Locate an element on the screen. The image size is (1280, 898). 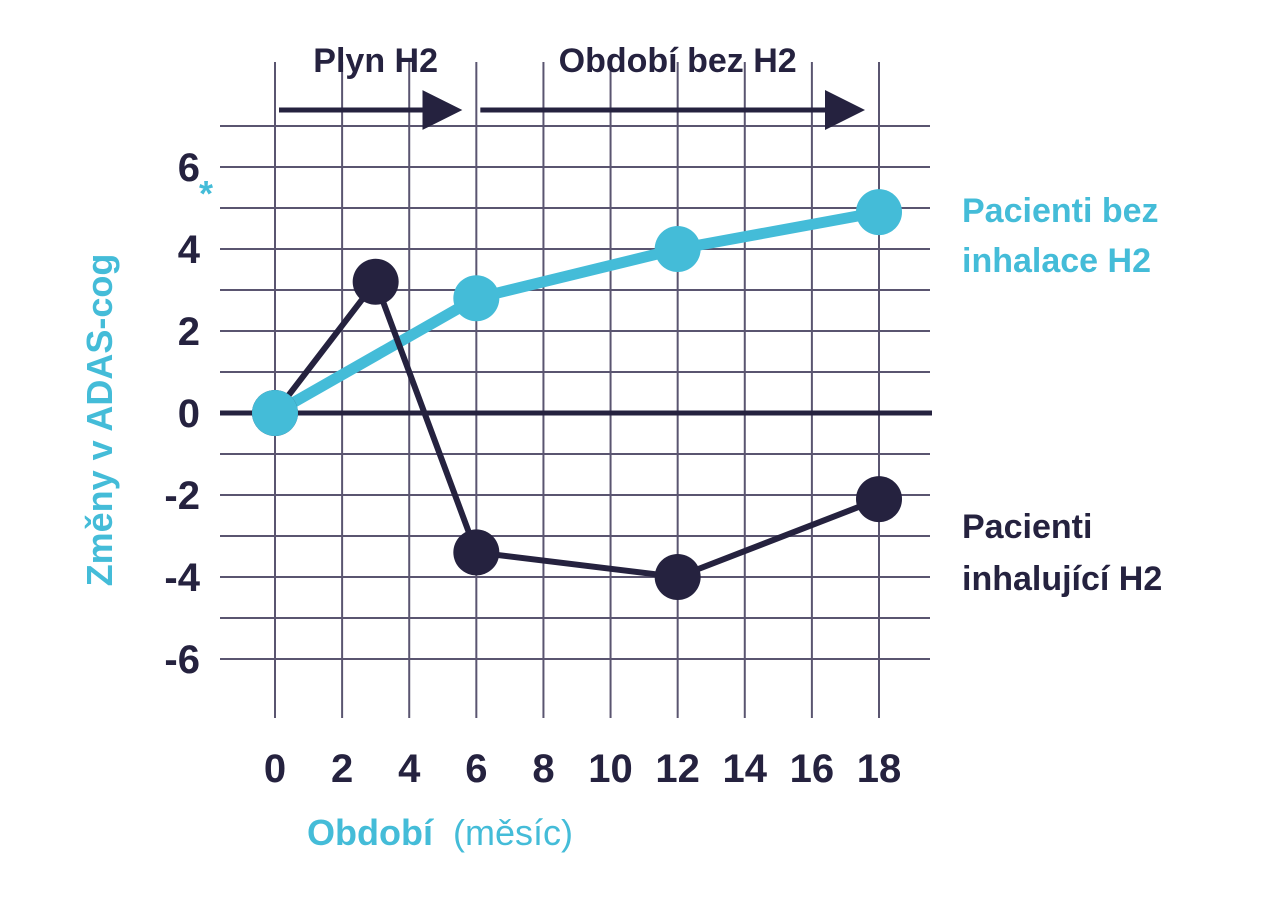
y-tick-label: -4 is located at coordinates (182, 578).